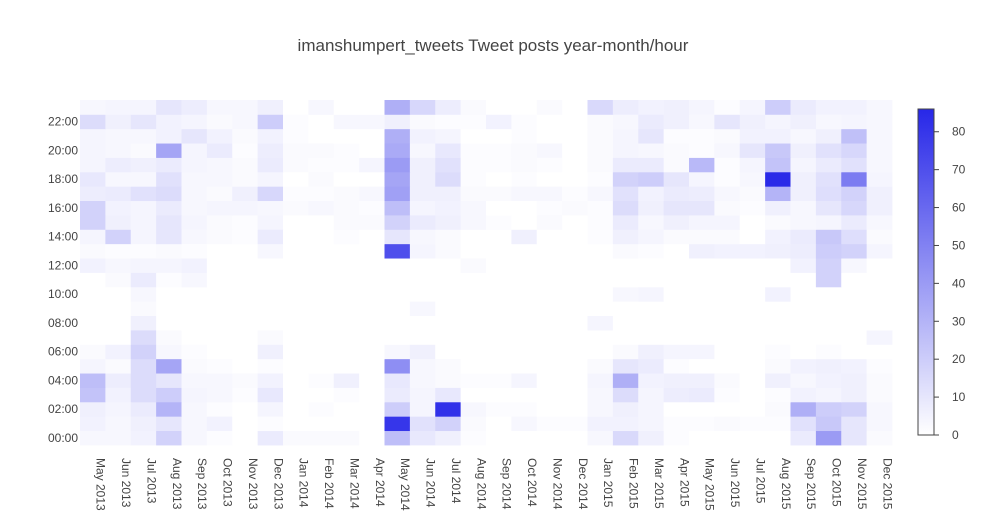  Describe the element at coordinates (63, 438) in the screenshot. I see `y-tick-label: 00:00` at that location.